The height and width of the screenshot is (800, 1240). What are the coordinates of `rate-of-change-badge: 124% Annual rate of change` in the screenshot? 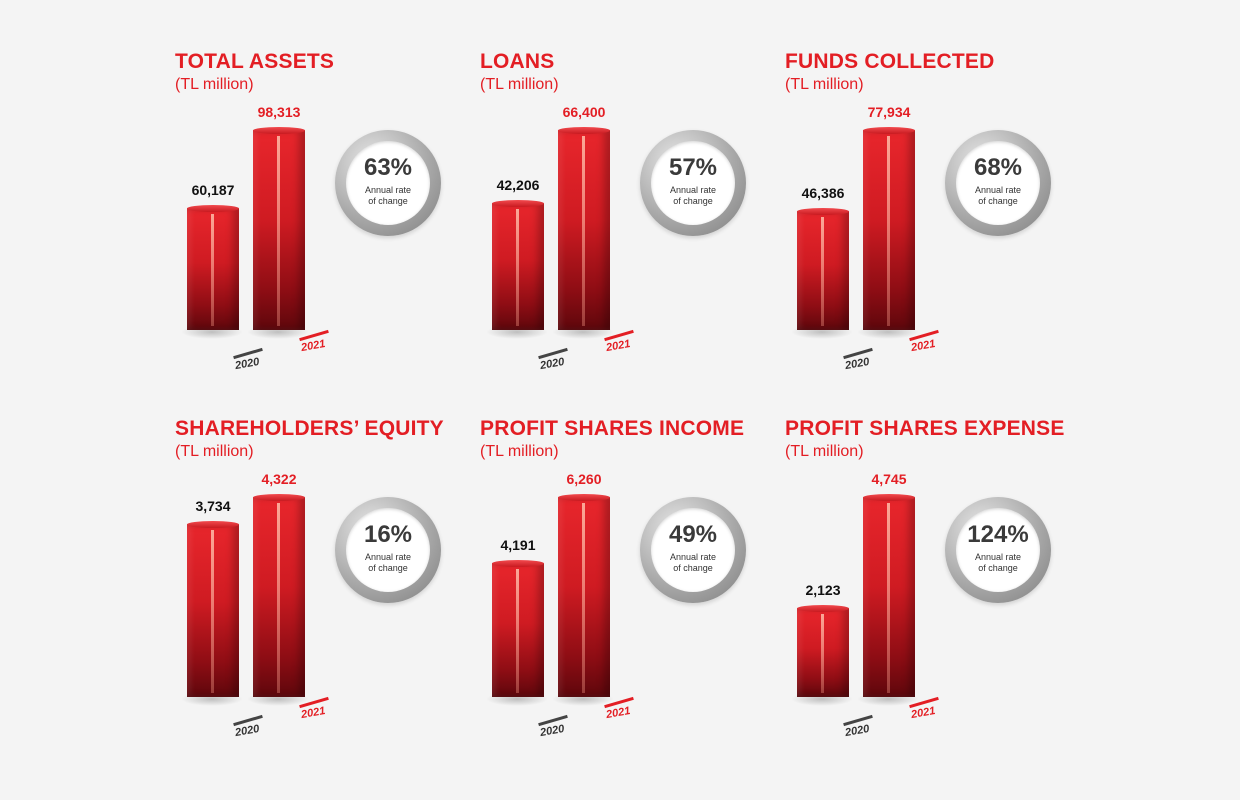 It's located at (998, 550).